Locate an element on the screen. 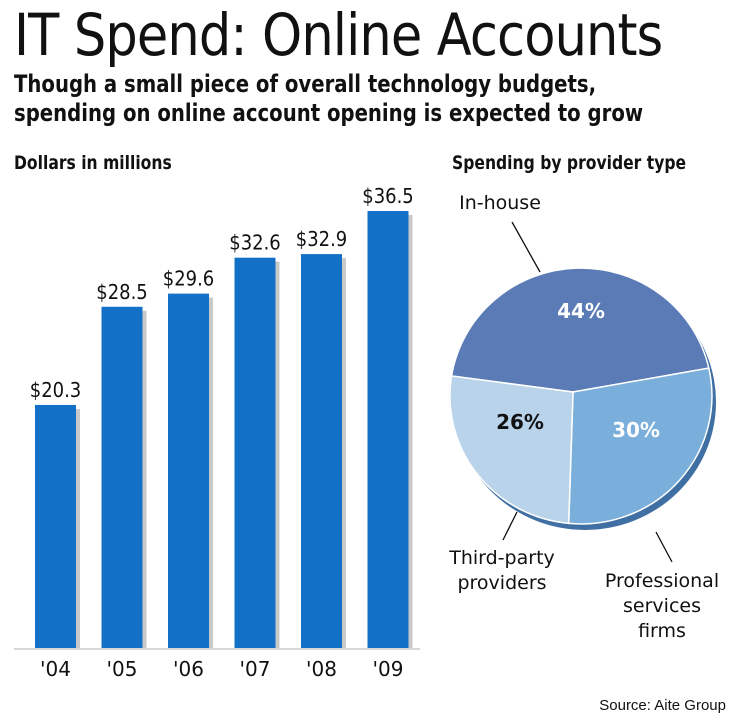  pie-label-professional-line: Professional is located at coordinates (662, 581).